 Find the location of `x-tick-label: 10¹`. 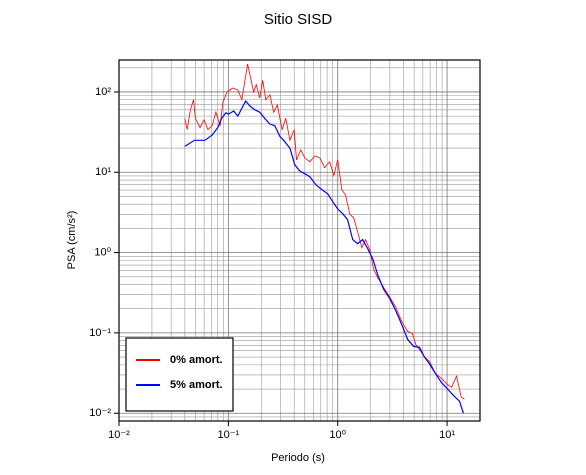

x-tick-label: 10¹ is located at coordinates (447, 435).